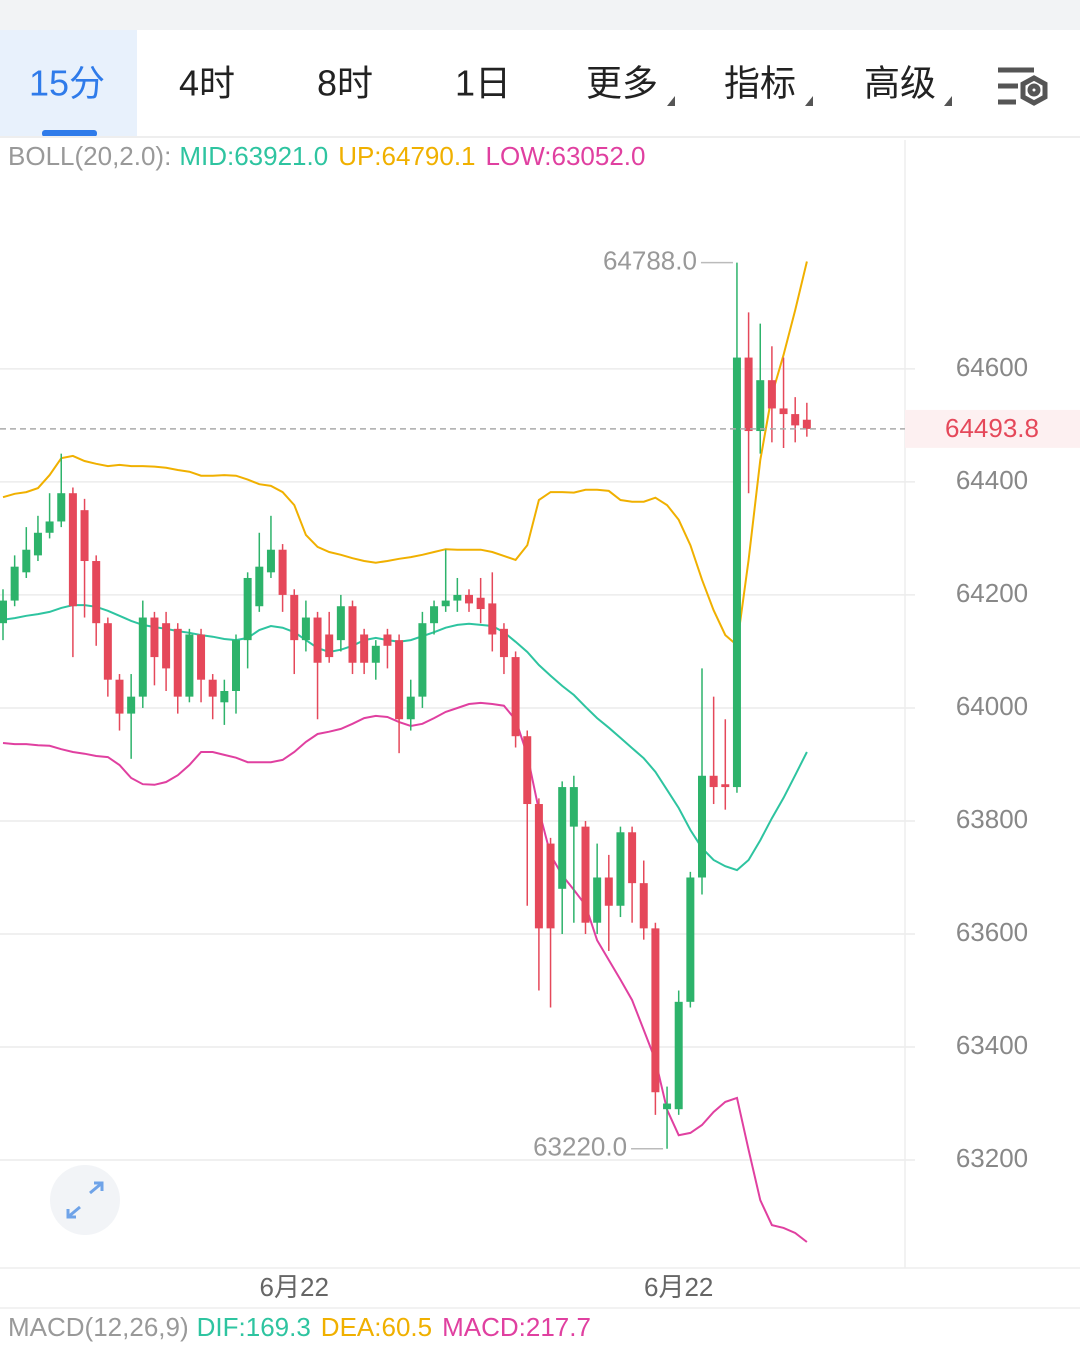  I want to click on tab-indicator, so click(69, 133).